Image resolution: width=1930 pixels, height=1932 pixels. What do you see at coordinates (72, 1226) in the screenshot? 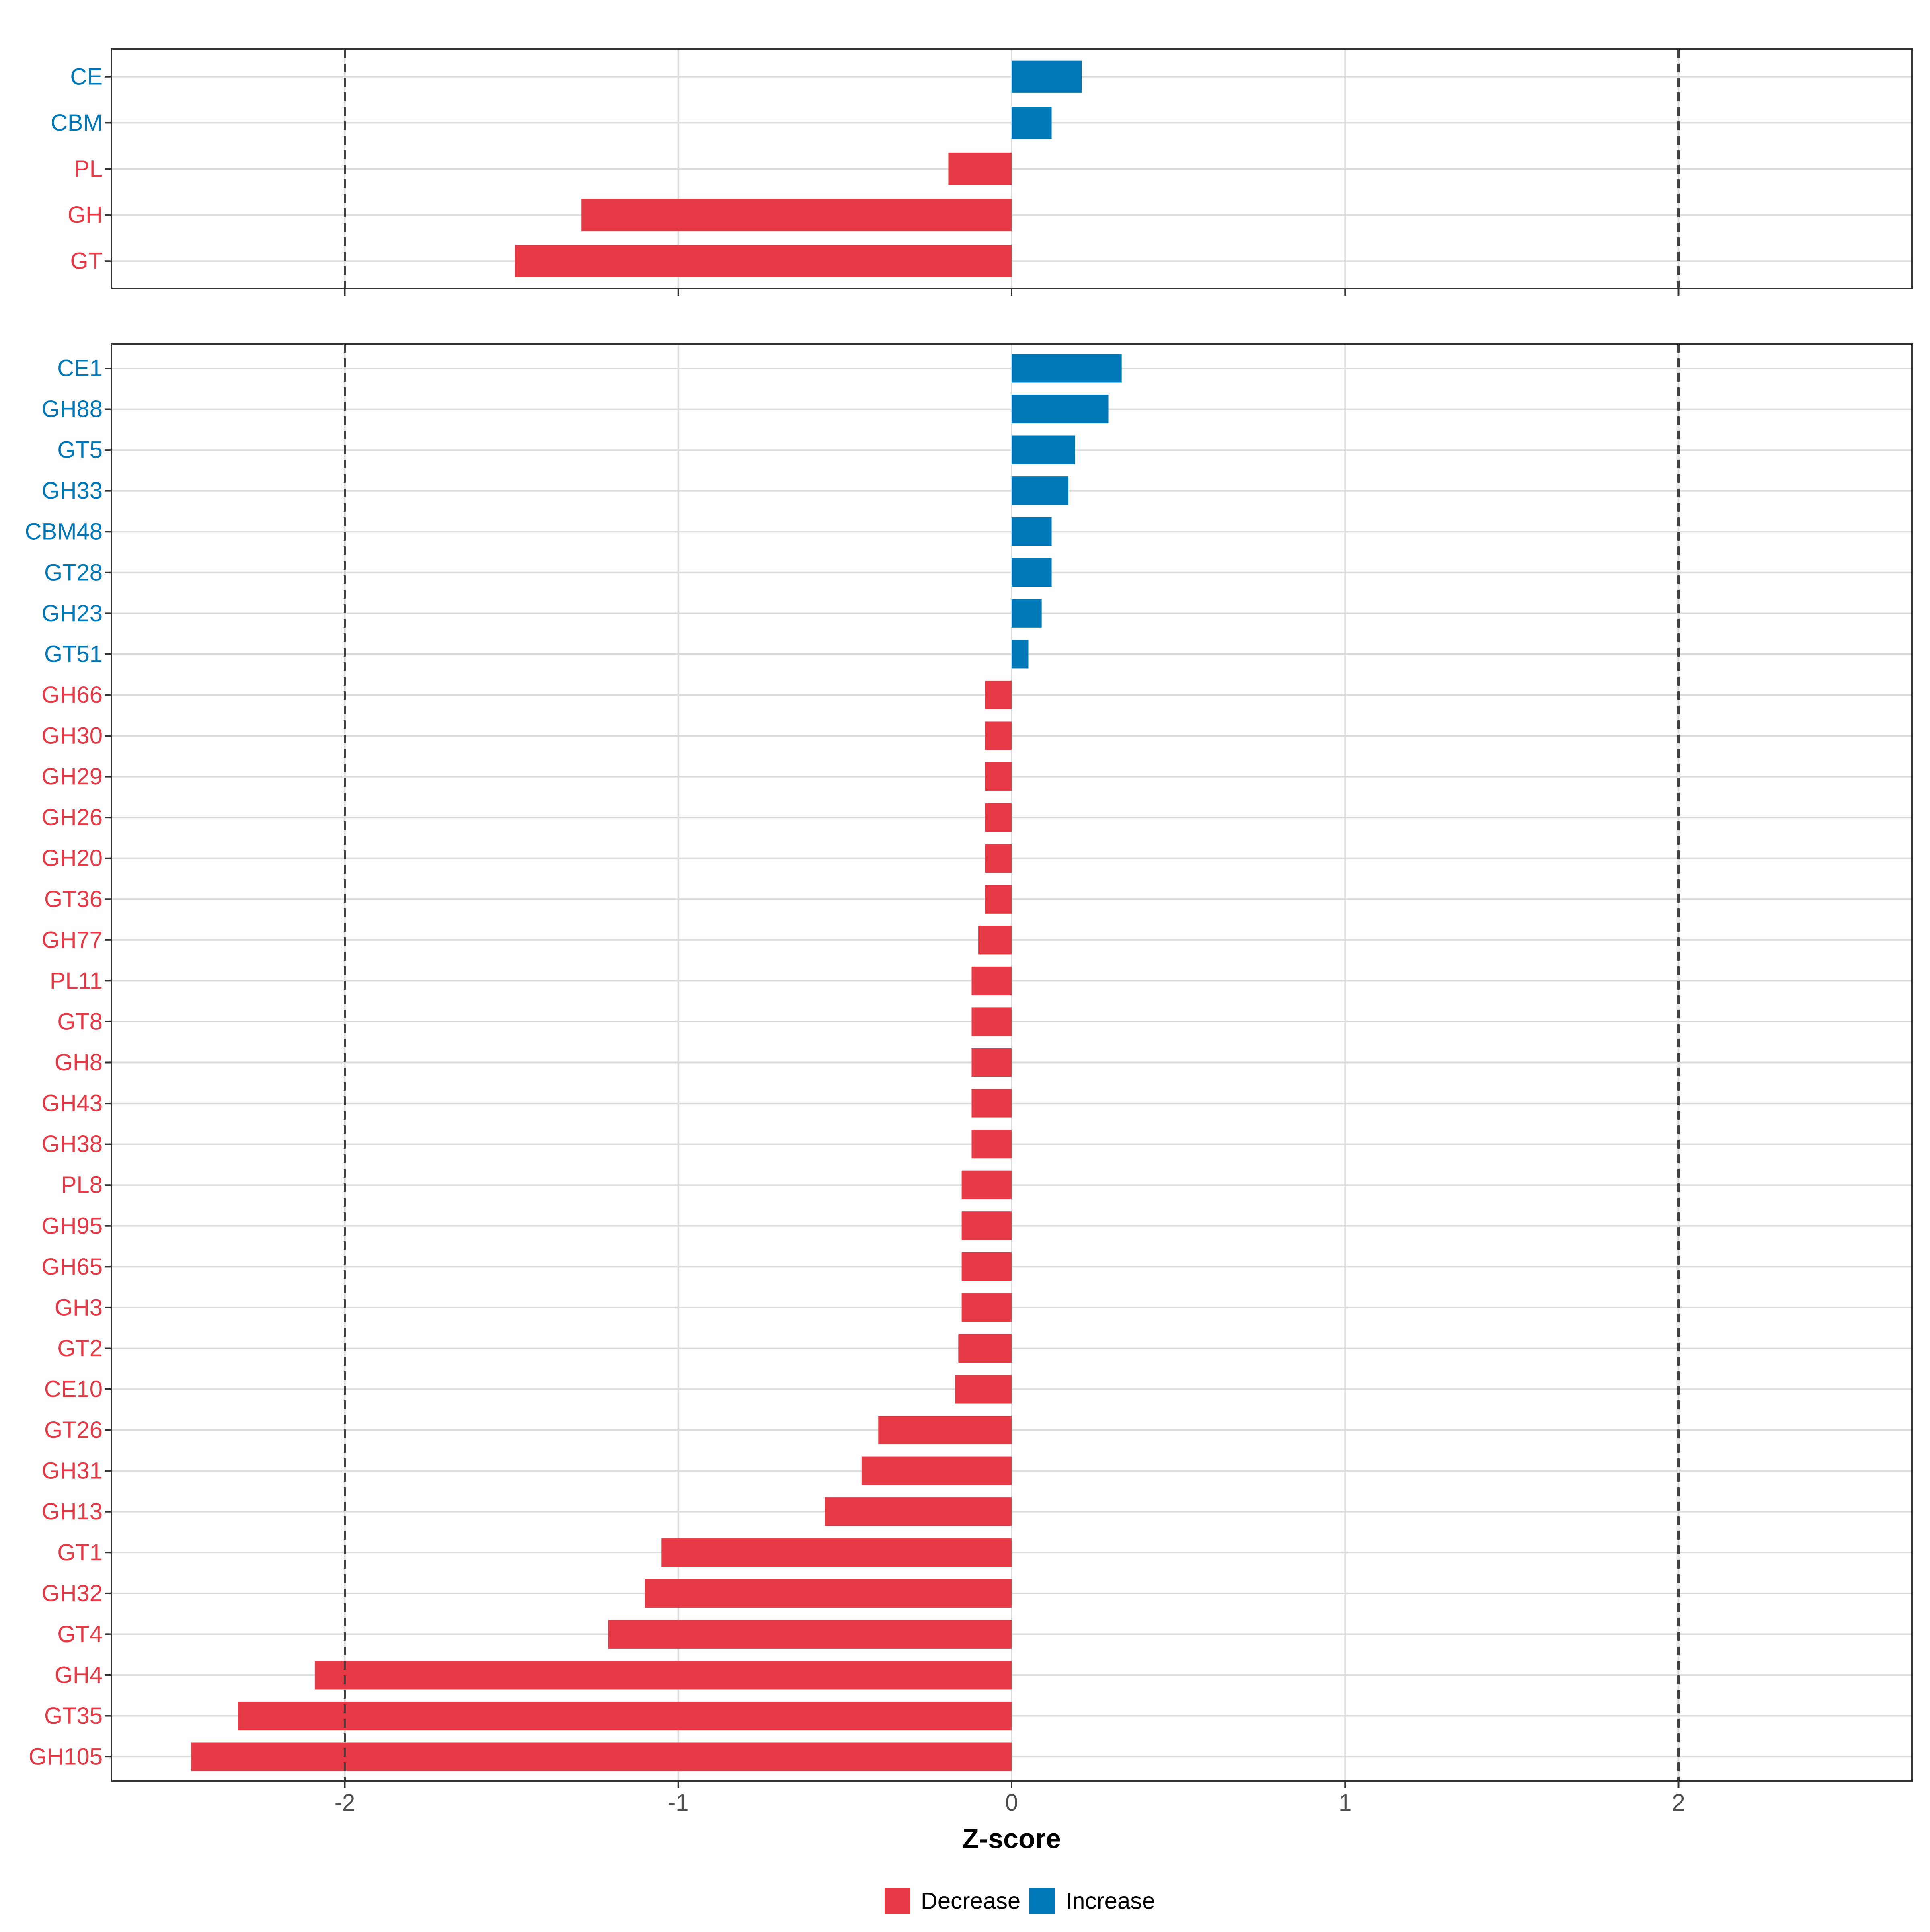
I see `category-label-GH95: GH95` at bounding box center [72, 1226].